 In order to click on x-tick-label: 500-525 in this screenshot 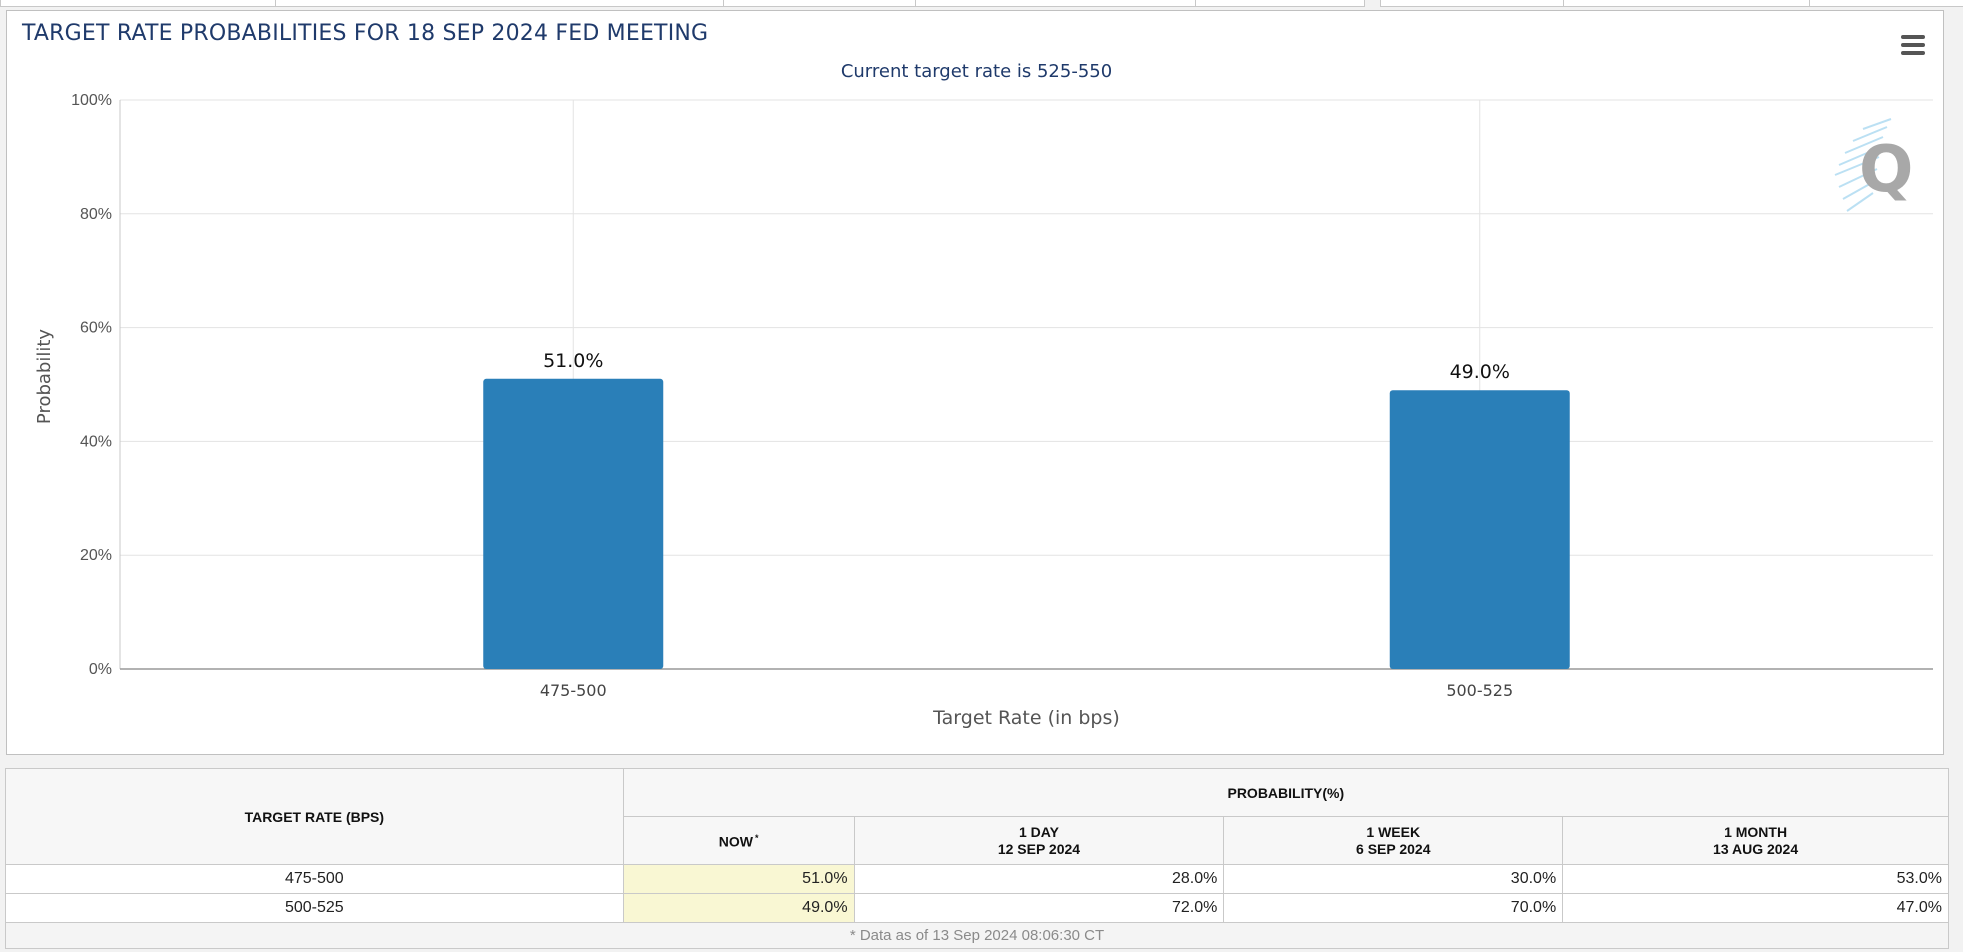, I will do `click(1479, 690)`.